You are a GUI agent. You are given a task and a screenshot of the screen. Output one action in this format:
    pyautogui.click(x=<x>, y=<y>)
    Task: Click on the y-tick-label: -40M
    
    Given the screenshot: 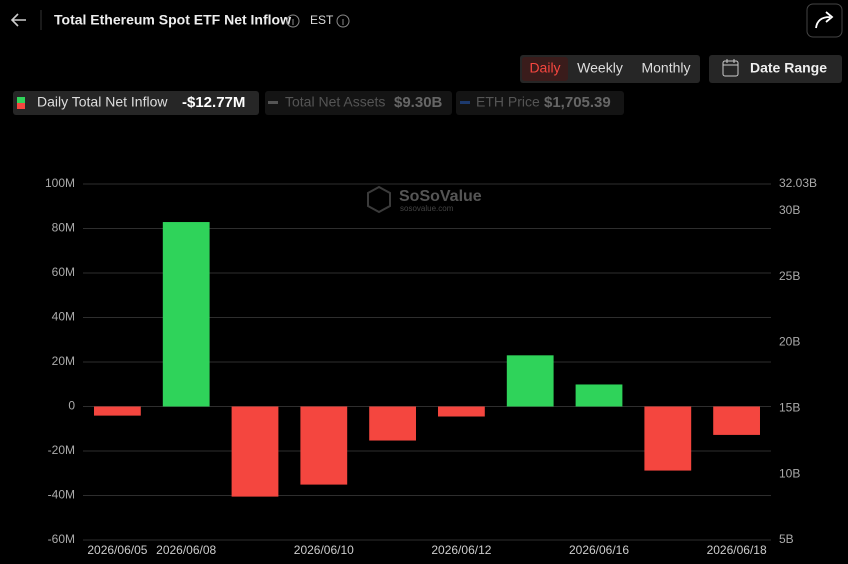 What is the action you would take?
    pyautogui.click(x=61, y=495)
    